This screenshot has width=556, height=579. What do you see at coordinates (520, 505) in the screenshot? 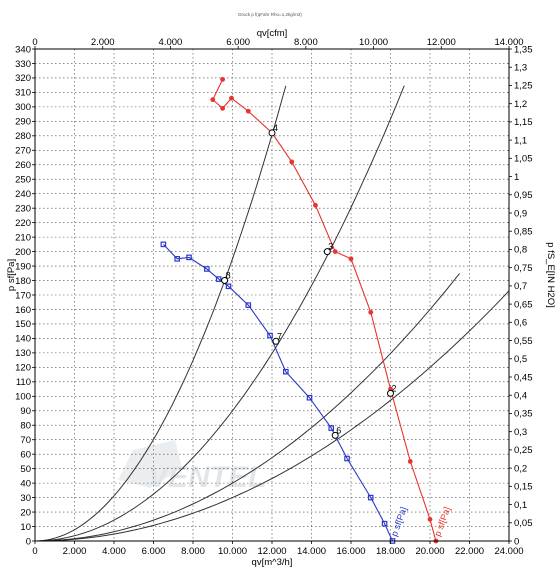
I see `y2-tick-label: 0,1` at bounding box center [520, 505].